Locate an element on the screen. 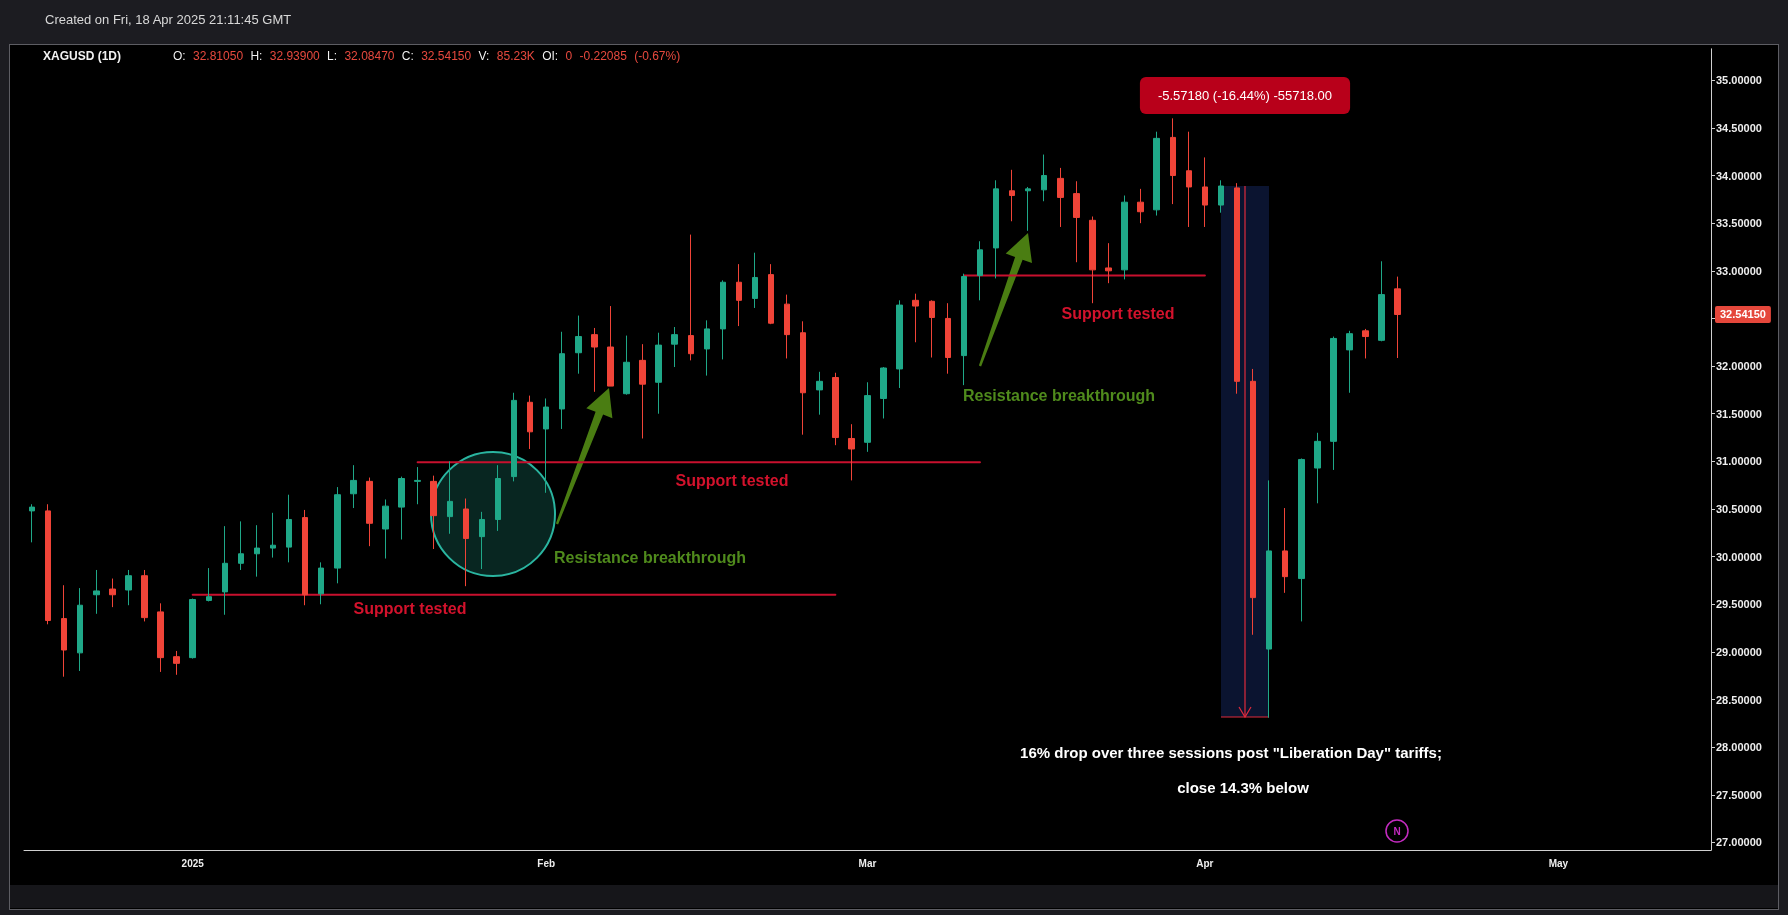 The width and height of the screenshot is (1788, 915). text: 32.54150 is located at coordinates (1743, 314).